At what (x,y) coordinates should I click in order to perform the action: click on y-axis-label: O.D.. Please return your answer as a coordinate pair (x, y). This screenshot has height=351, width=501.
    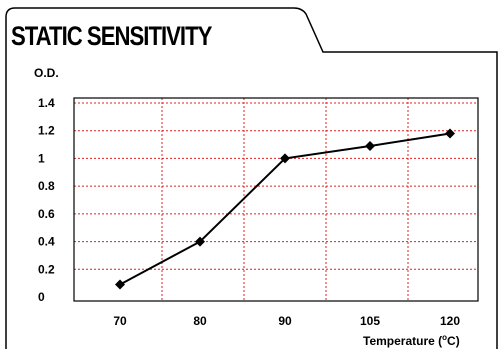
    Looking at the image, I should click on (46, 73).